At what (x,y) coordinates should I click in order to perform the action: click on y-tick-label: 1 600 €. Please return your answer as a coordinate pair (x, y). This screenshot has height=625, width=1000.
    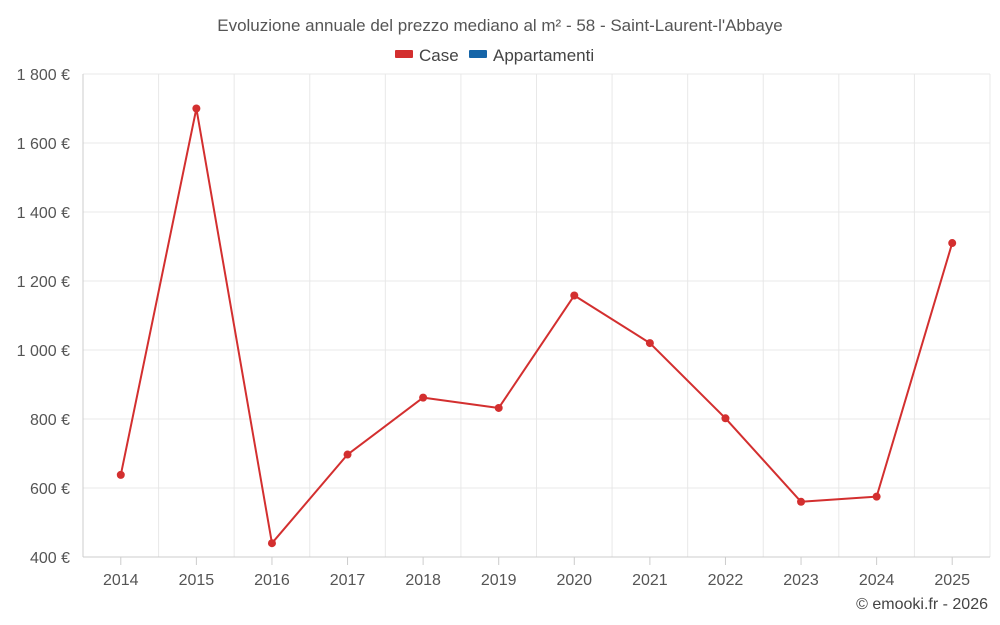
    Looking at the image, I should click on (43, 144).